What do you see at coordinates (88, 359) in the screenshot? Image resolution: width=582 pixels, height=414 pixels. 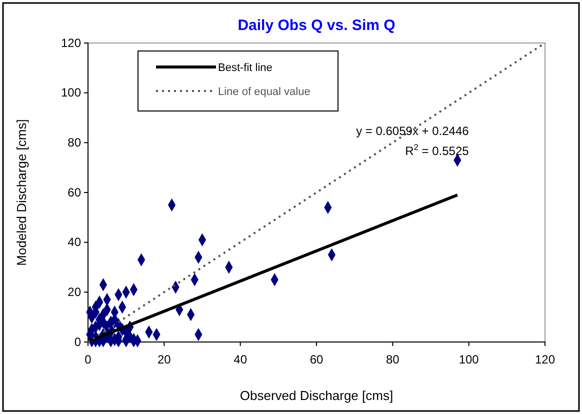 I see `x-tick-label: 0` at bounding box center [88, 359].